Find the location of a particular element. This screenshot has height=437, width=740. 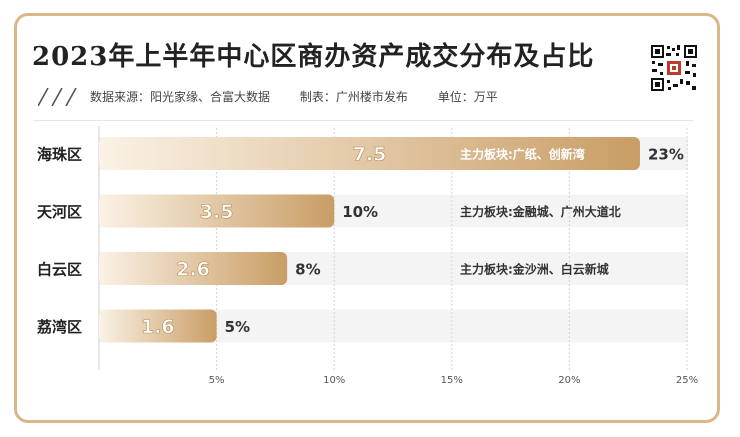

unit-text: 单位：万平 is located at coordinates (467, 97).